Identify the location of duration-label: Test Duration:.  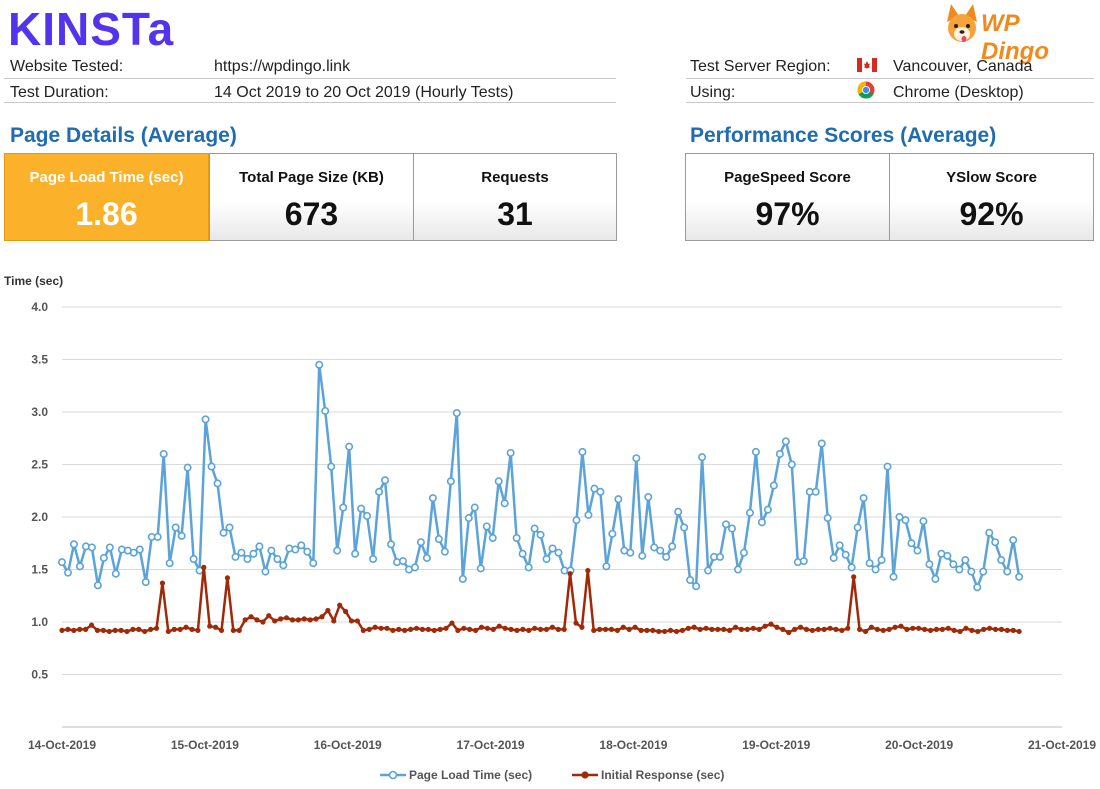
(59, 92).